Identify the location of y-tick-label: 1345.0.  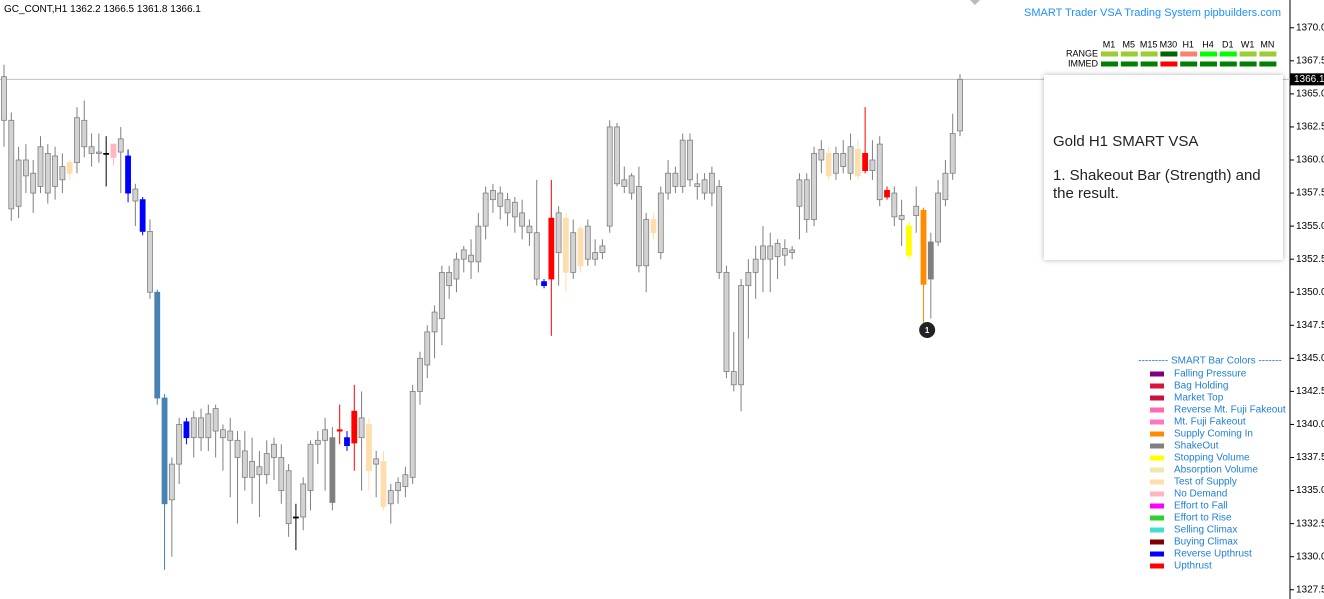
(1310, 358).